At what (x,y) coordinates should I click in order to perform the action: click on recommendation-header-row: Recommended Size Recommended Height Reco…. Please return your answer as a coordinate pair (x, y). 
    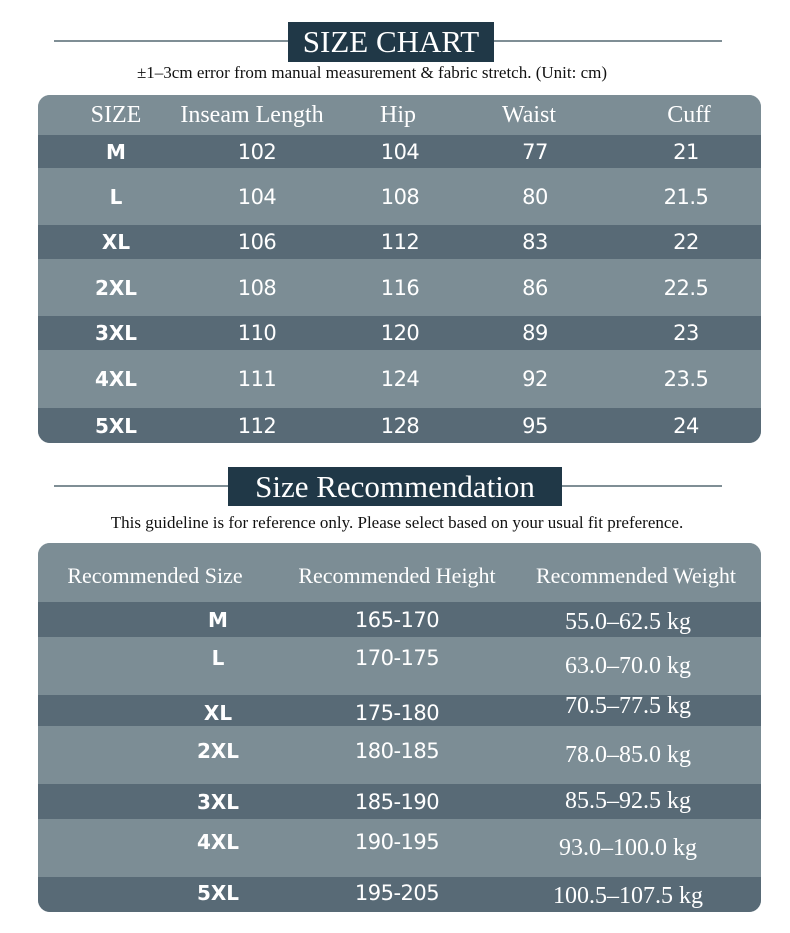
    Looking at the image, I should click on (399, 572).